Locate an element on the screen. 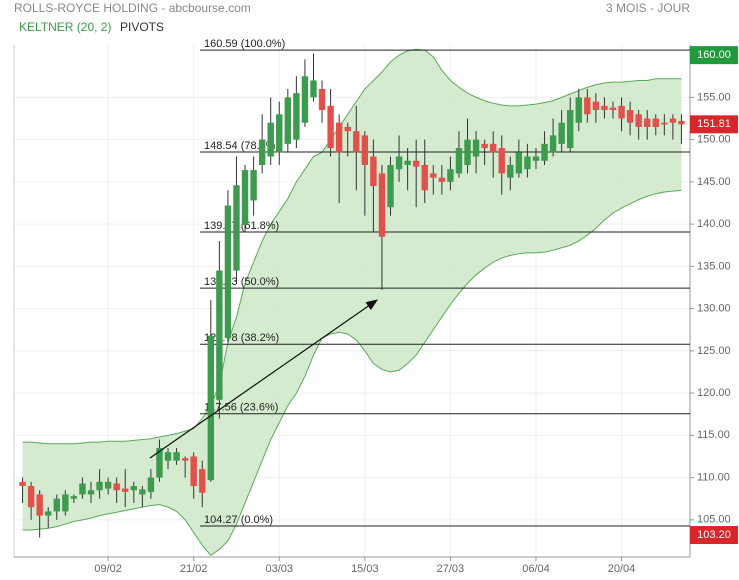 Image resolution: width=739 pixels, height=580 pixels. x-tick-label: 20/04 is located at coordinates (622, 569).